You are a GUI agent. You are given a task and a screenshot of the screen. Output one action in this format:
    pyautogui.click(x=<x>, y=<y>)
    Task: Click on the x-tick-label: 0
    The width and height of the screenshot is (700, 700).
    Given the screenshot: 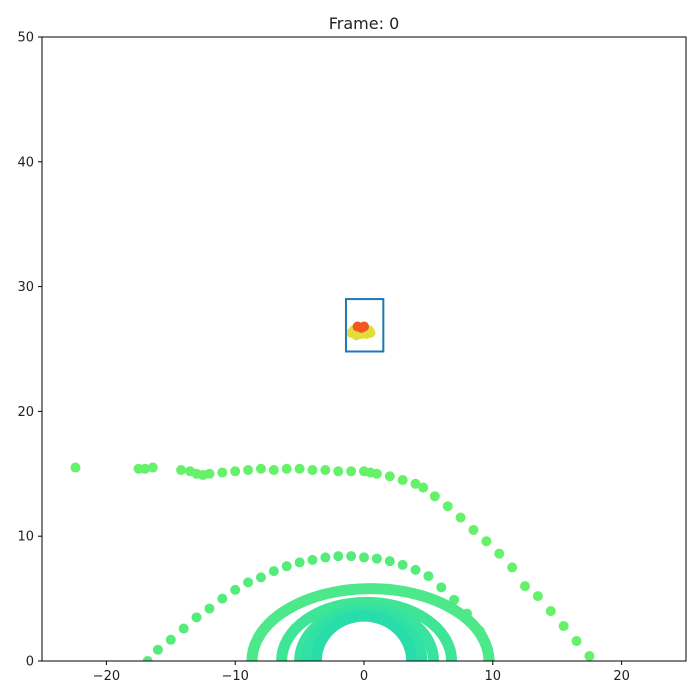 What is the action you would take?
    pyautogui.click(x=364, y=676)
    